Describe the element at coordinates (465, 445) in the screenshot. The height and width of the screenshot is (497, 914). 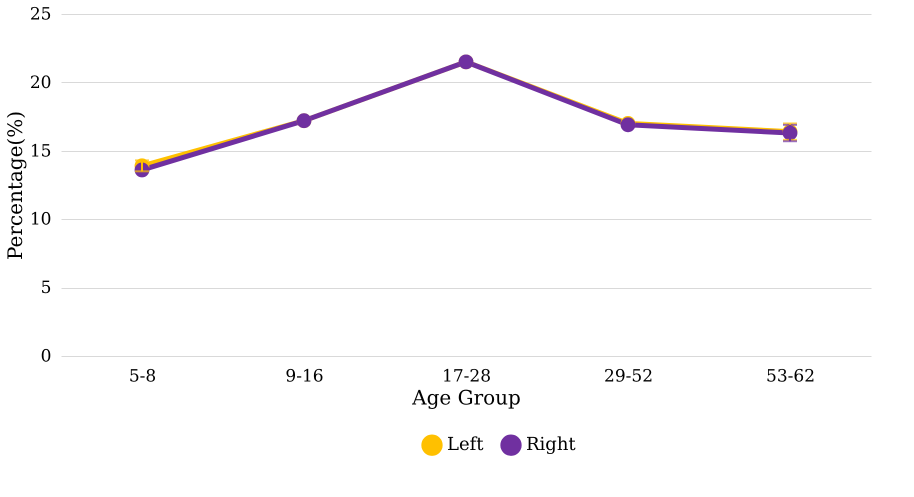
I see `legend-label: Left` at that location.